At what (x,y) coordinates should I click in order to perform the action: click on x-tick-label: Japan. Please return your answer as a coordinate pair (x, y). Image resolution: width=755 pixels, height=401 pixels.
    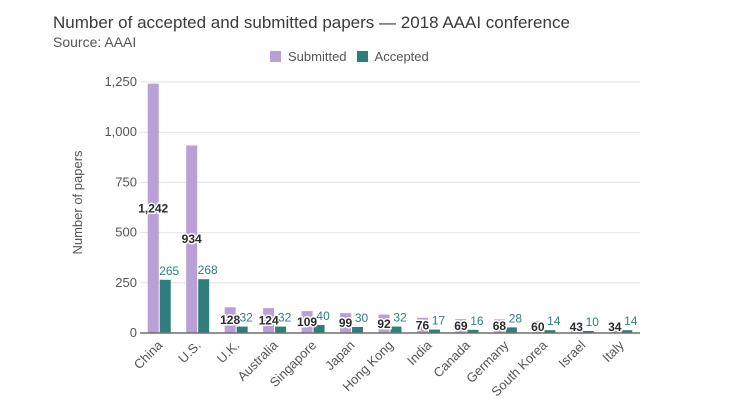
    Looking at the image, I should click on (340, 356).